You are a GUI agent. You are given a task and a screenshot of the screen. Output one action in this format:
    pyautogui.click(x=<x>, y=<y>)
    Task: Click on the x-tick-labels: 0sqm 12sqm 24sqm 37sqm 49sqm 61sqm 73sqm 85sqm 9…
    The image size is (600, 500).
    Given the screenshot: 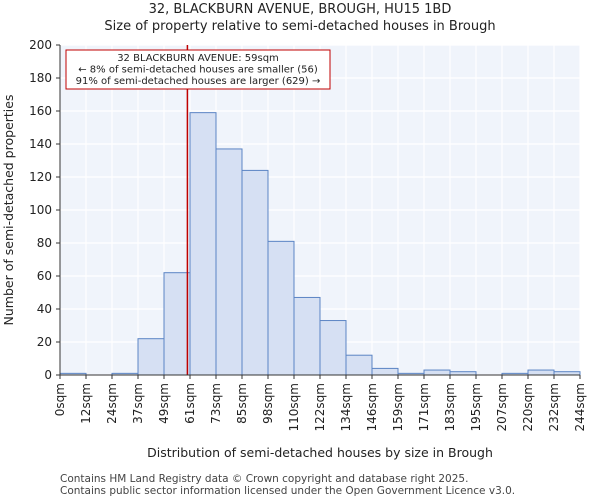 What is the action you would take?
    pyautogui.click(x=320, y=403)
    